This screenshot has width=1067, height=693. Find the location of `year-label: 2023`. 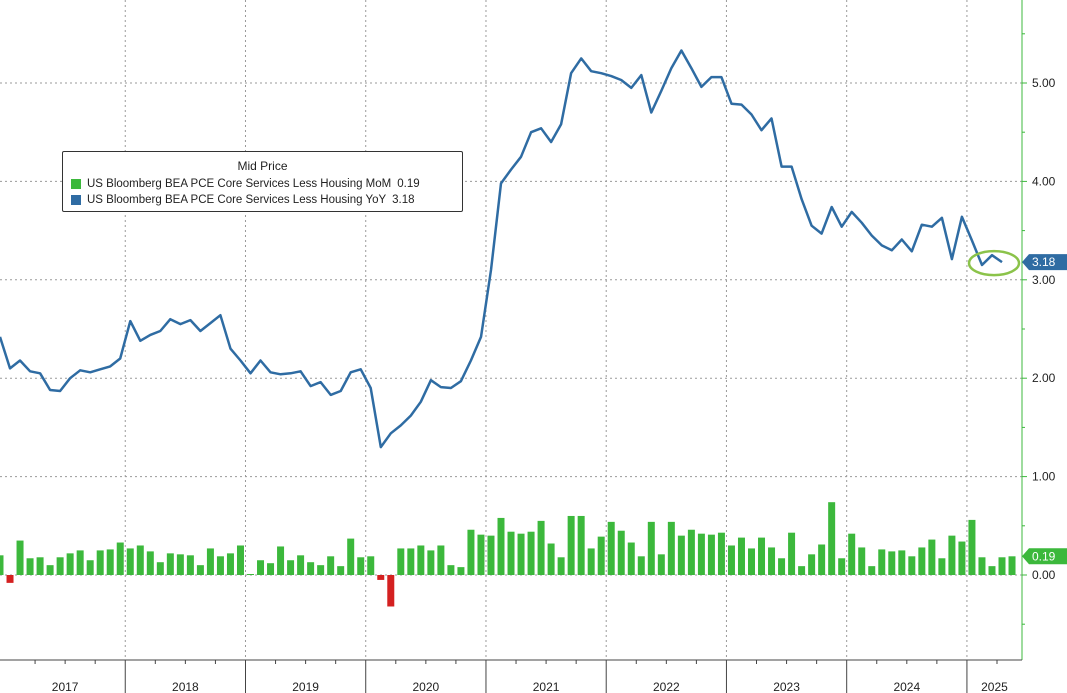

year-label: 2023 is located at coordinates (786, 686).